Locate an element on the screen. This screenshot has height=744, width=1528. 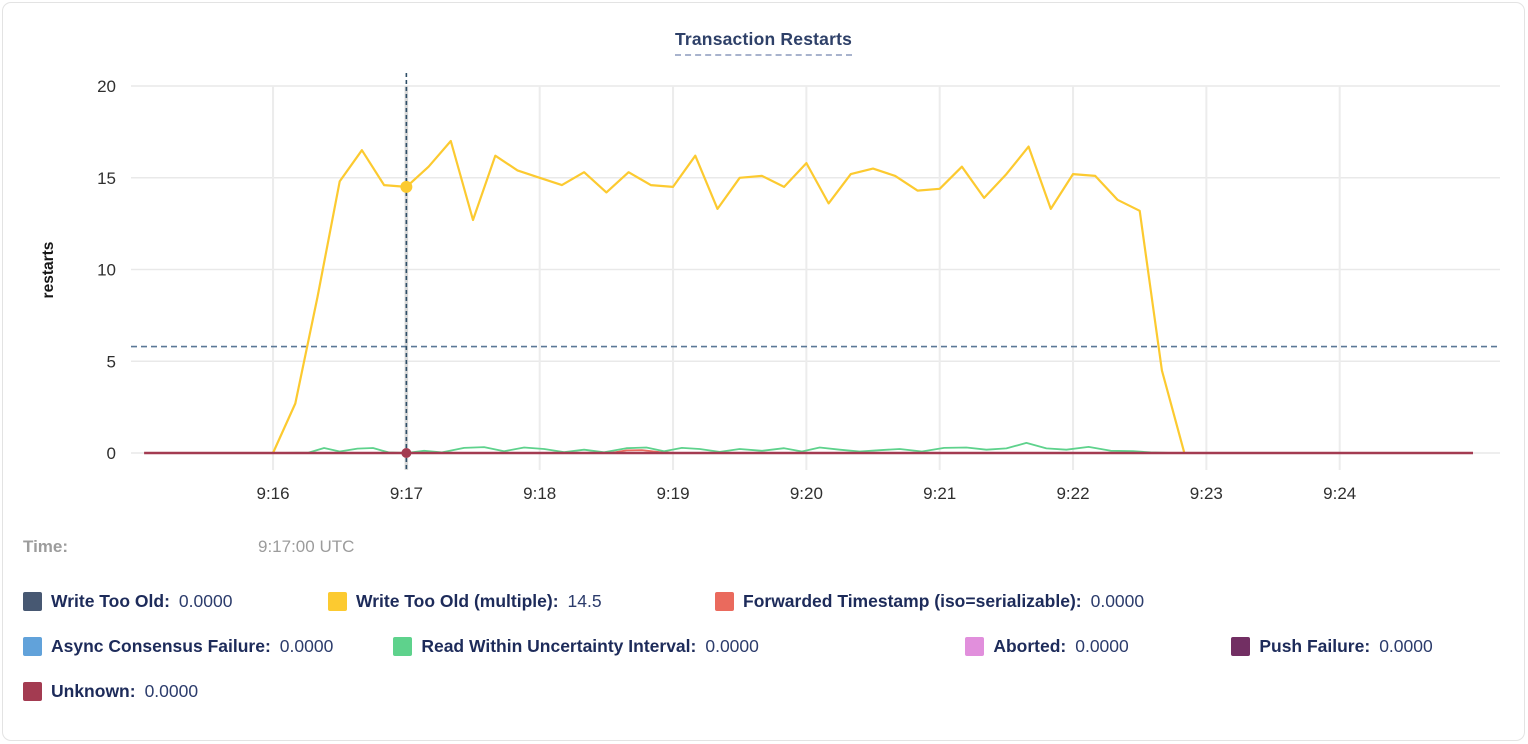
x-tick-label: 9:24 is located at coordinates (1339, 493).